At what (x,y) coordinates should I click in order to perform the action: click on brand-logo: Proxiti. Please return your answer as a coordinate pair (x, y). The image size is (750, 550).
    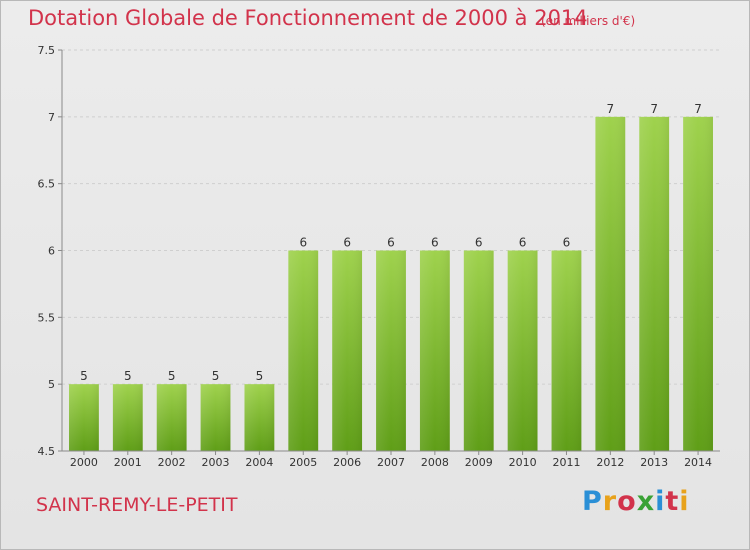
    Looking at the image, I should click on (636, 501).